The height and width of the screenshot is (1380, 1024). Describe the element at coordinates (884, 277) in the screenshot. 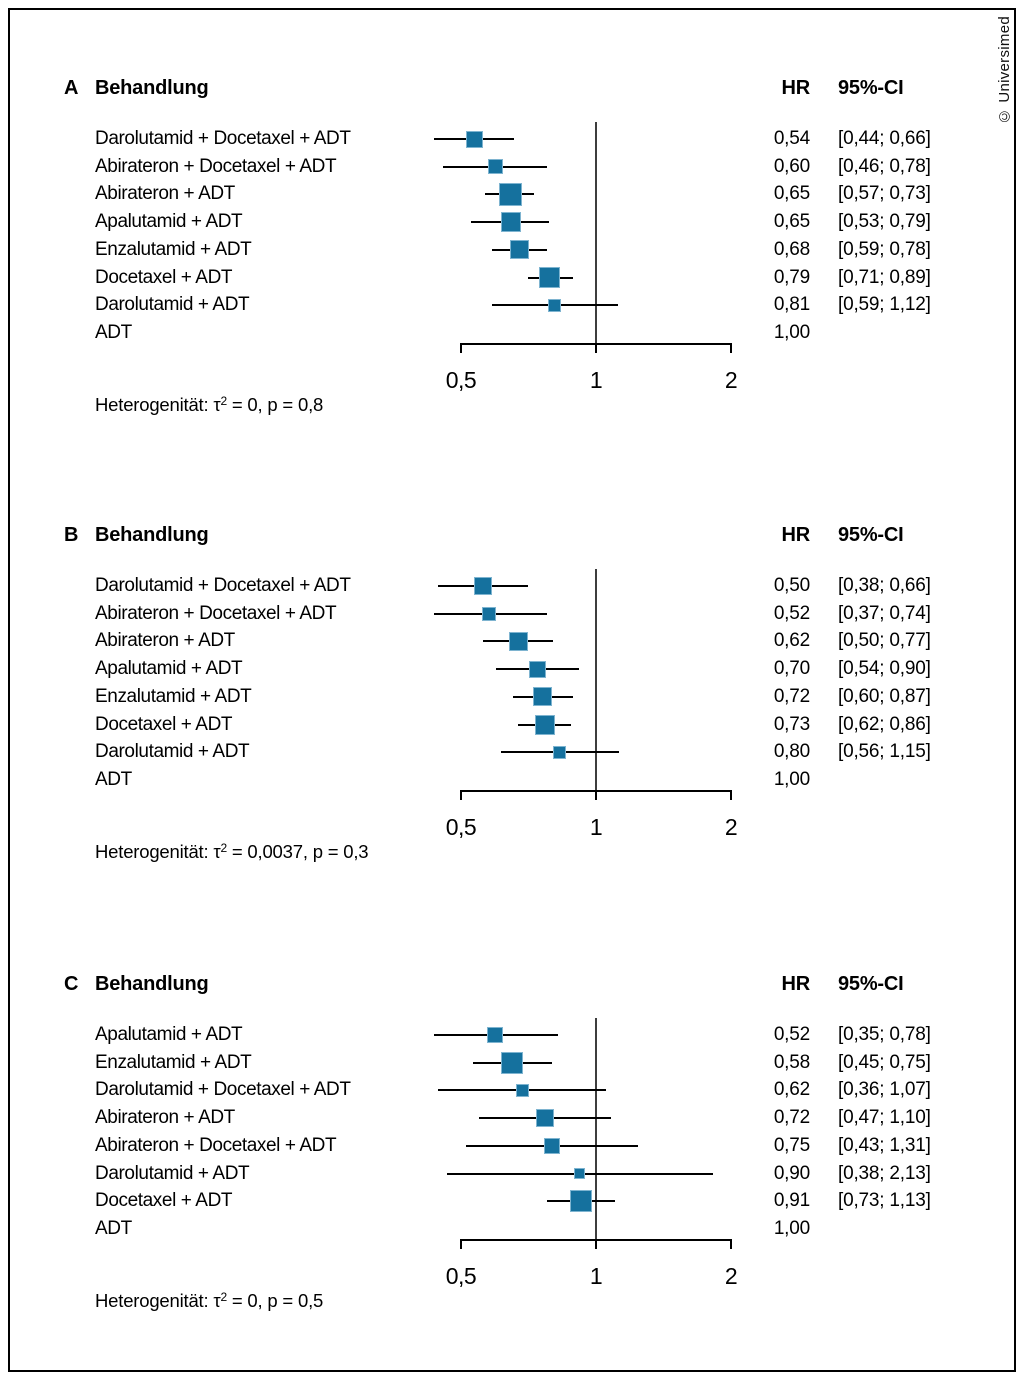

I see `ci-value: [0,71; 0,89]` at that location.